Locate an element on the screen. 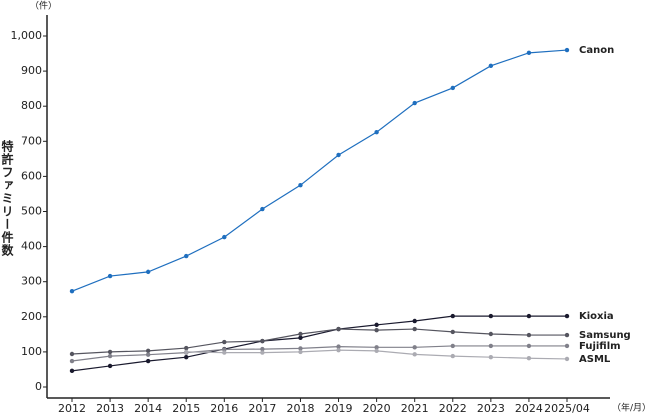 Image resolution: width=648 pixels, height=415 pixels. y-tick-label: 100 is located at coordinates (31, 351).